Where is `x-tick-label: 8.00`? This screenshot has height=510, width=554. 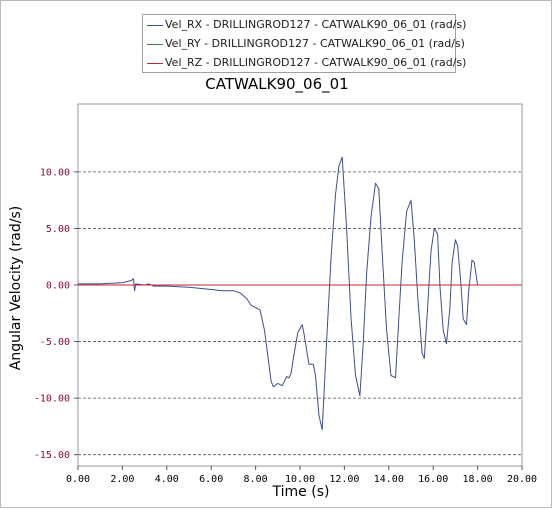
x-tick-label: 8.00 is located at coordinates (256, 479).